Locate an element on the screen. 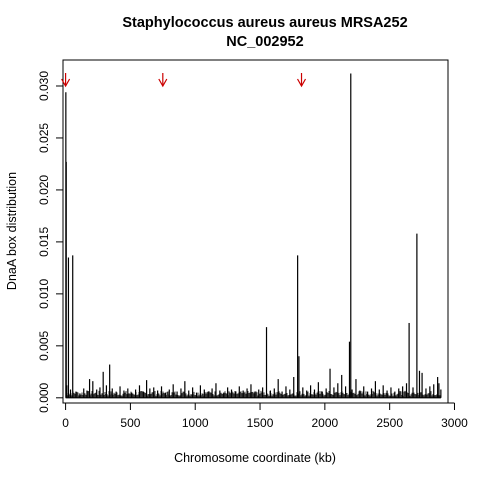 The height and width of the screenshot is (485, 480). y-tick-label: 0.000 is located at coordinates (44, 397).